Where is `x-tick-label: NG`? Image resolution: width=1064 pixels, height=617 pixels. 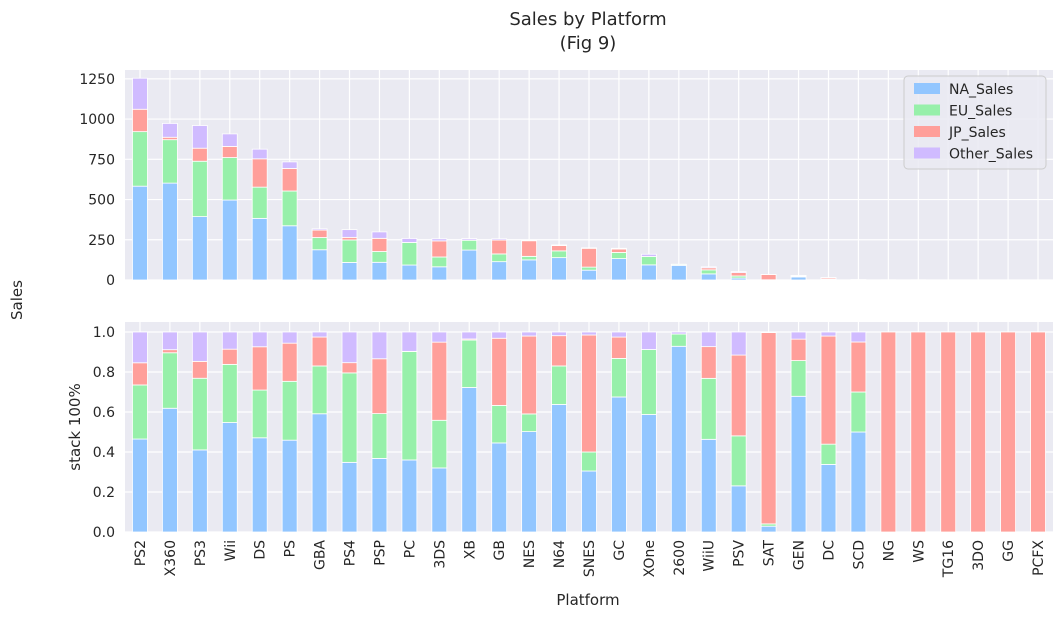 x-tick-label: NG is located at coordinates (889, 550).